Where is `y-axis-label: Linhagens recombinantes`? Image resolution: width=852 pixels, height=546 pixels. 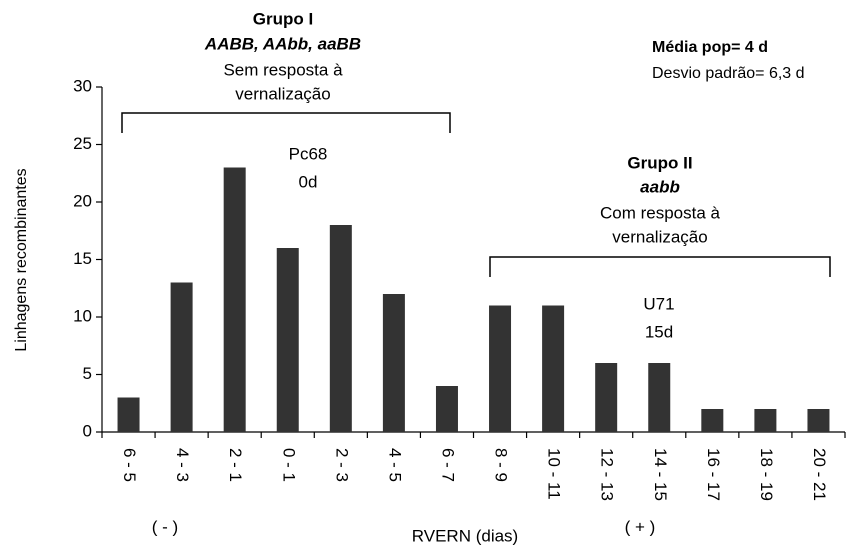 y-axis-label: Linhagens recombinantes is located at coordinates (21, 259).